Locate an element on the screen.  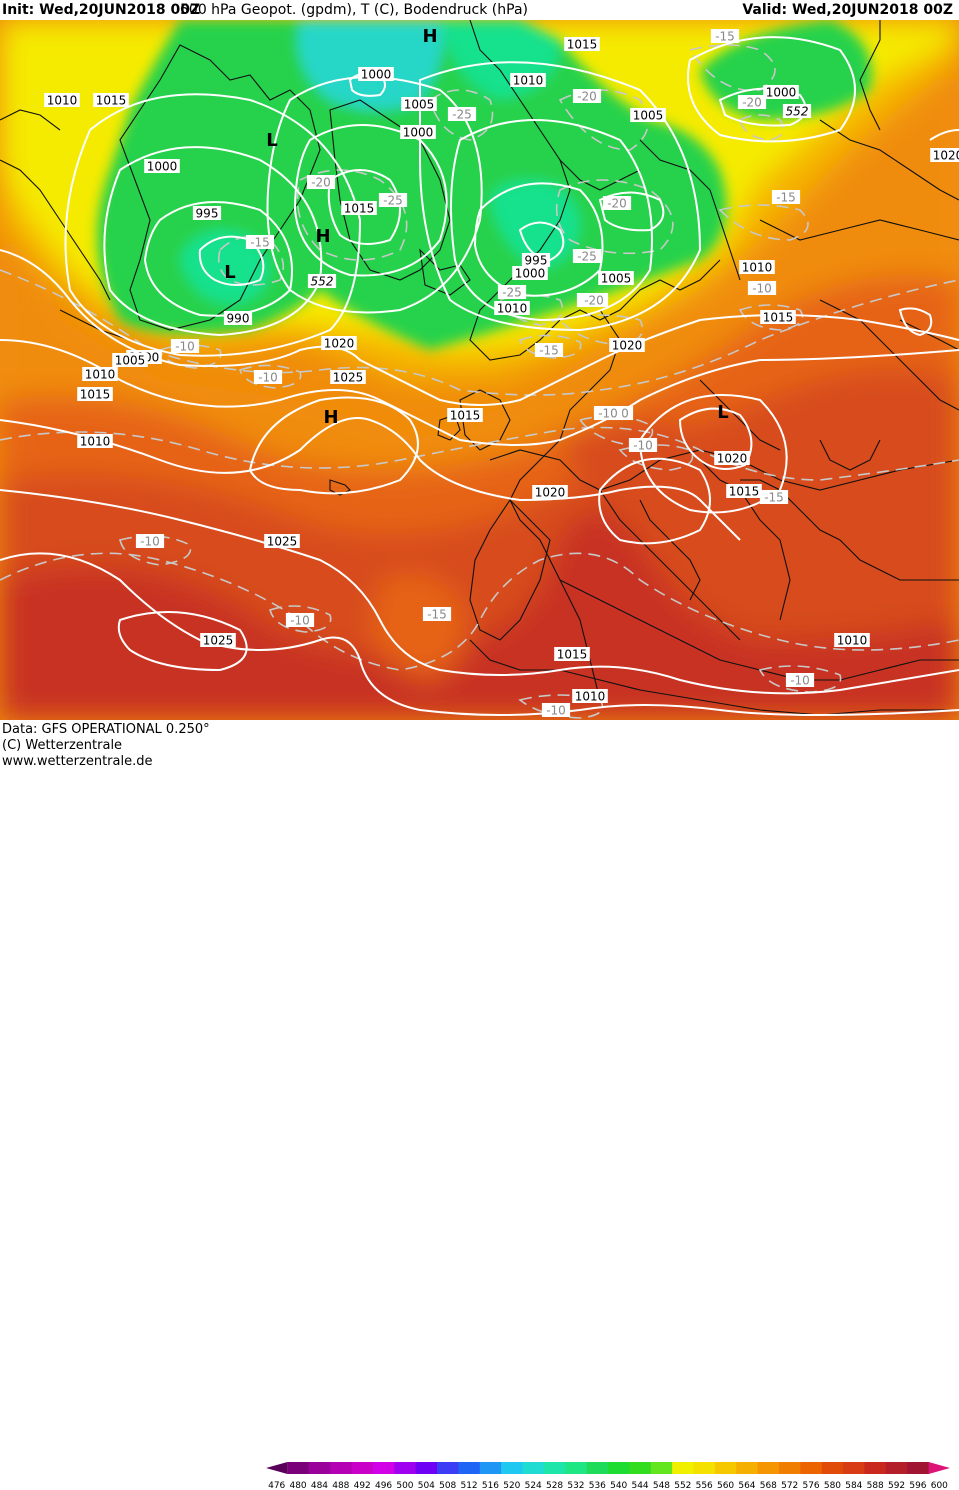
colorbar-tick-label: 536 is located at coordinates (597, 1485).